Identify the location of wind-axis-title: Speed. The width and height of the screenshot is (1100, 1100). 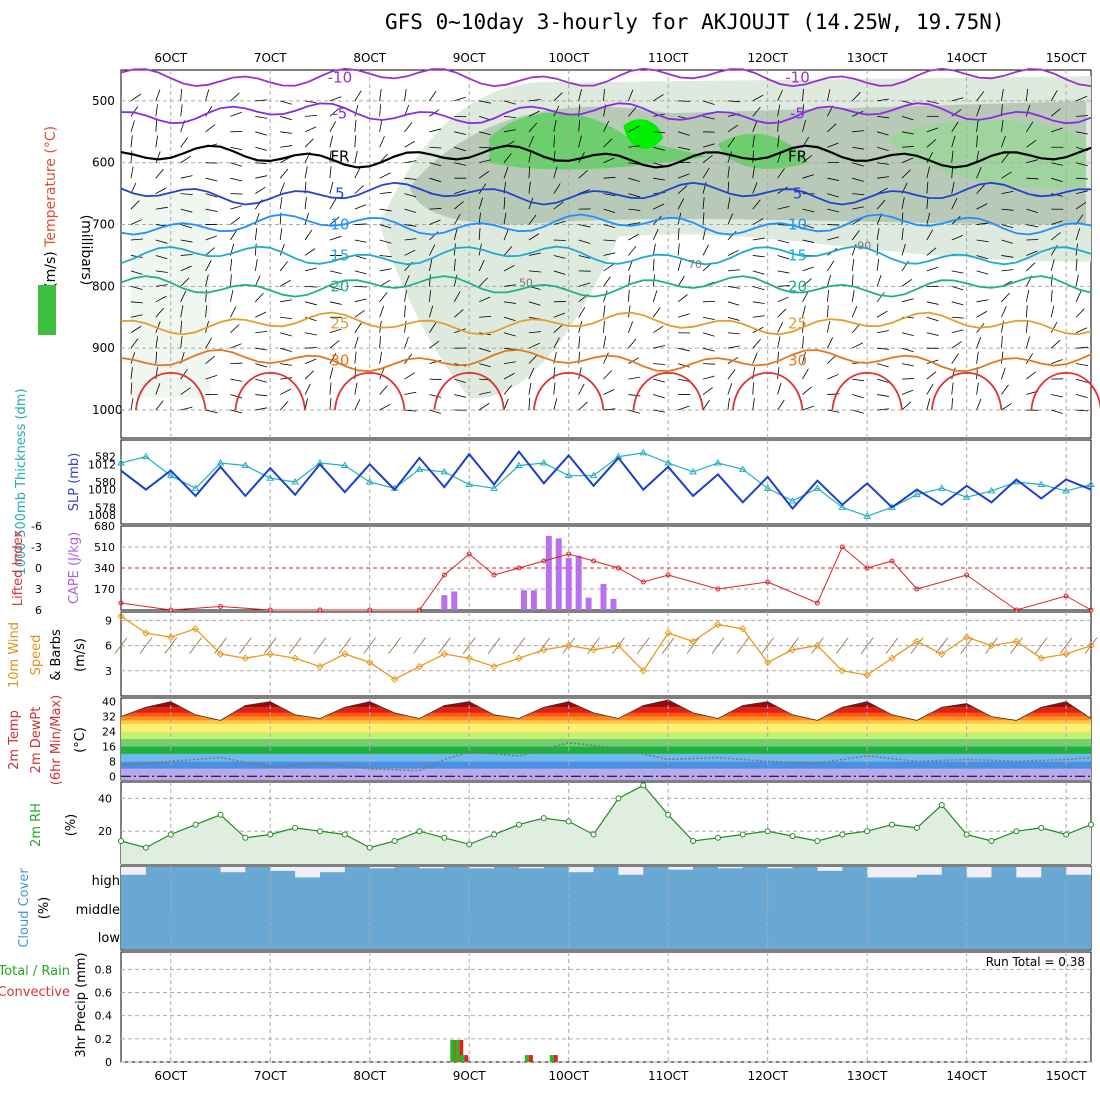
(36, 655).